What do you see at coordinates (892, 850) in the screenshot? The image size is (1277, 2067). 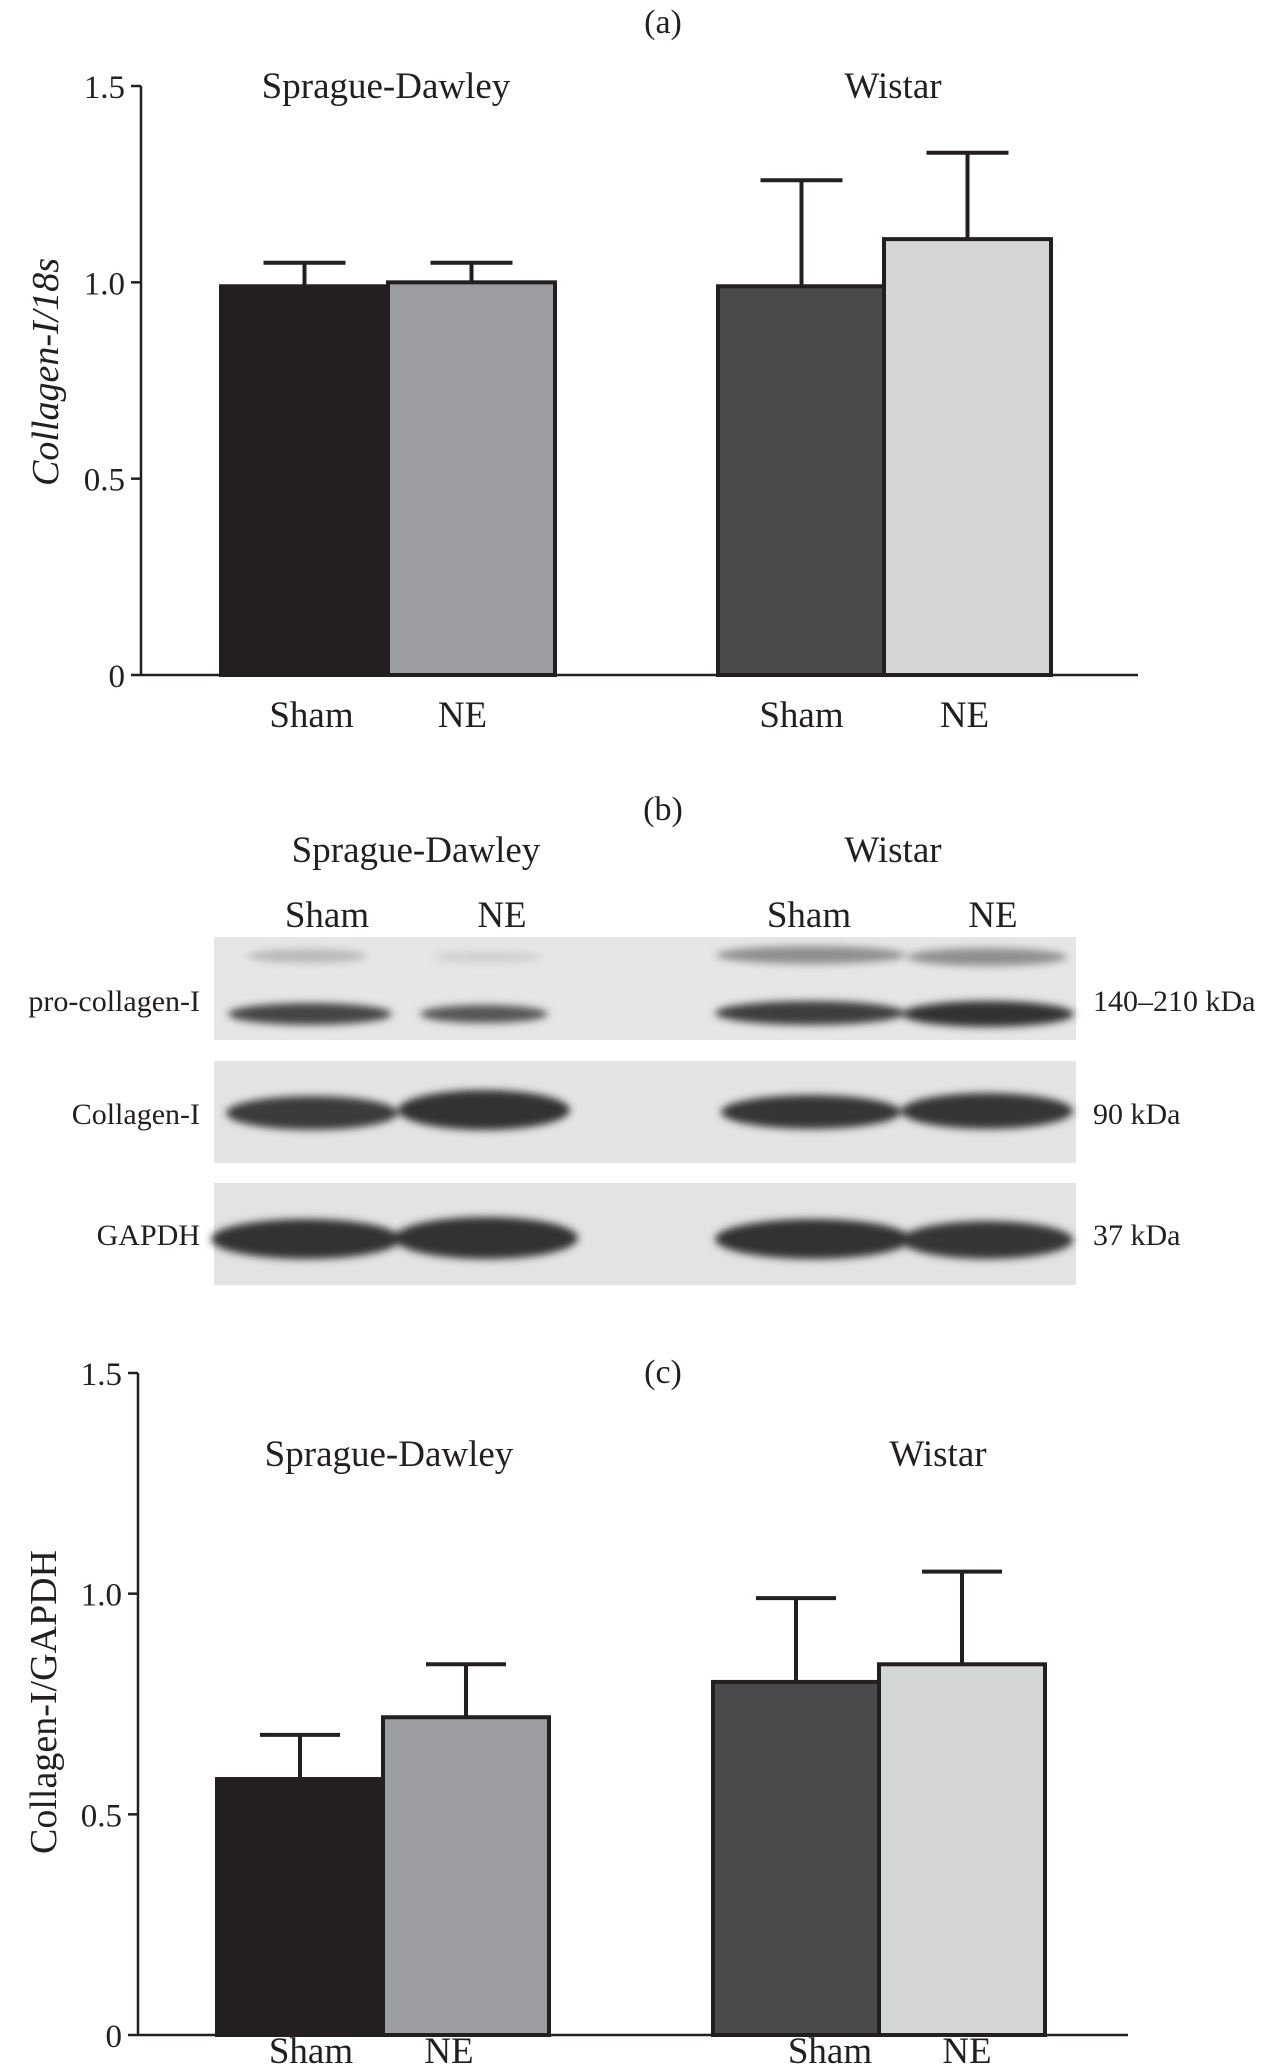 I see `blot-group-wistar: Wistar` at bounding box center [892, 850].